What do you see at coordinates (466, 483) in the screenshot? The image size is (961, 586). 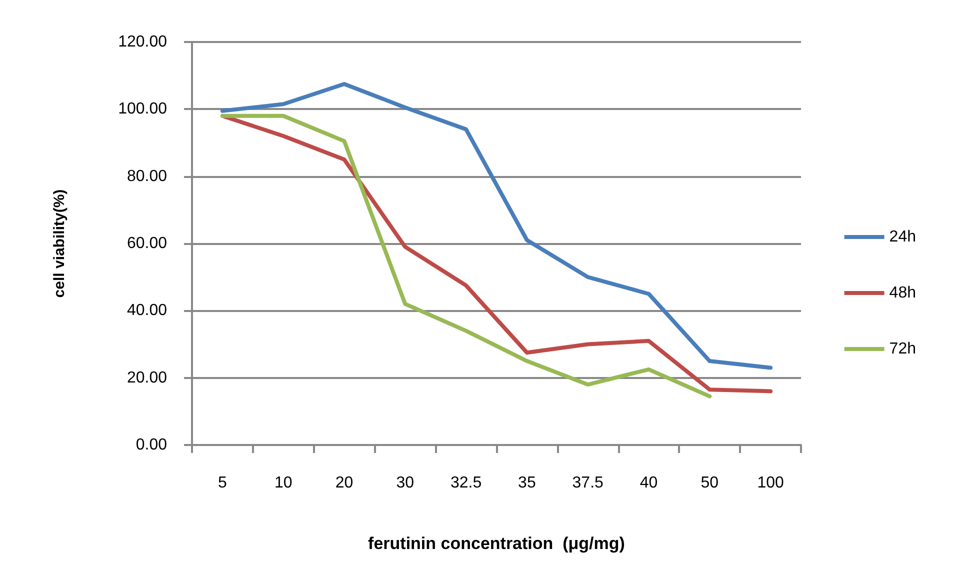 I see `x-tick-label: 32.5` at bounding box center [466, 483].